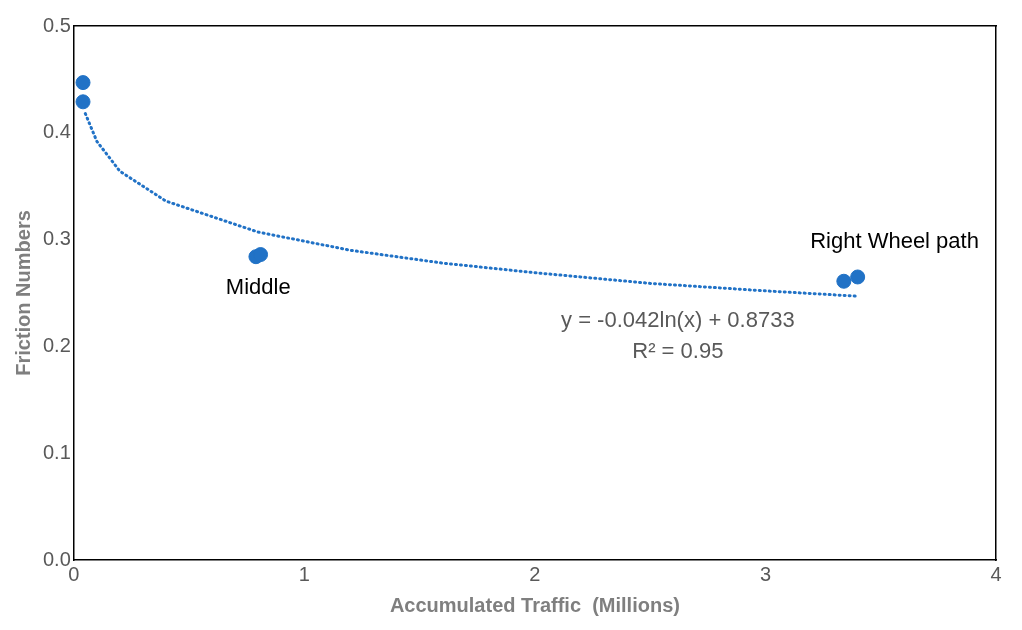 The width and height of the screenshot is (1022, 630). Describe the element at coordinates (304, 573) in the screenshot. I see `x-tick-label: 1` at that location.